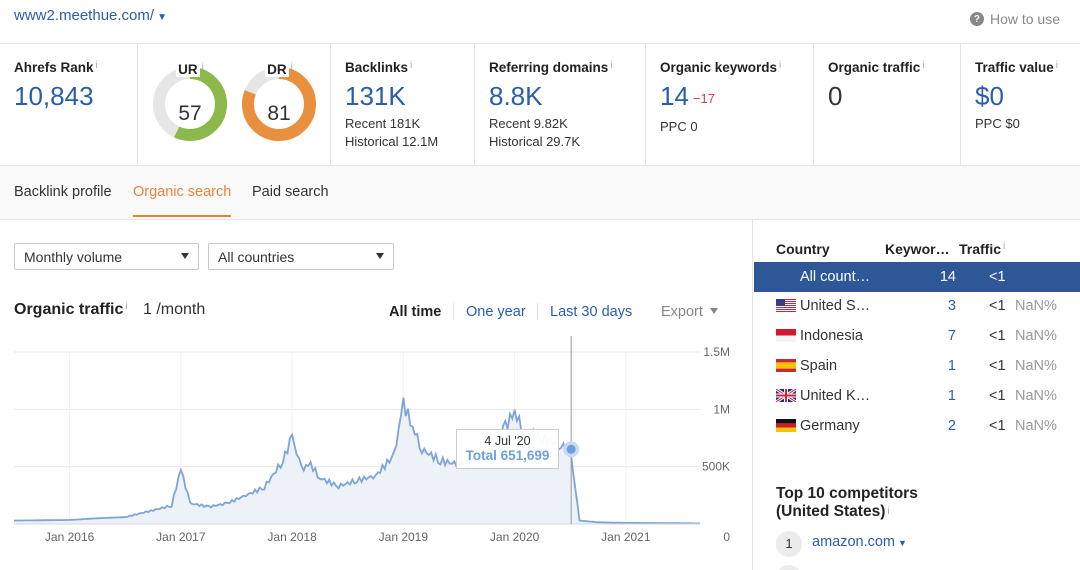 Image resolution: width=1080 pixels, height=570 pixels. Describe the element at coordinates (1014, 67) in the screenshot. I see `traffic-value-label: Traffic value` at that location.